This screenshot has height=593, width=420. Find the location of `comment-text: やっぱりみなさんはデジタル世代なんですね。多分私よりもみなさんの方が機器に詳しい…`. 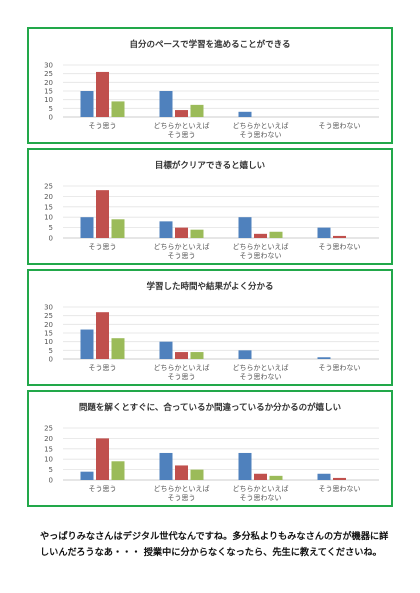

comment-text: やっぱりみなさんはデジタル世代なんですね。多分私よりもみなさんの方が機器に詳しい… is located at coordinates (214, 544).